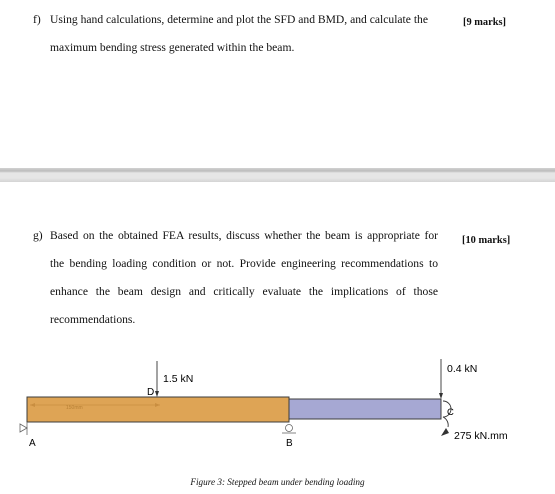 This screenshot has width=555, height=494. Describe the element at coordinates (277, 175) in the screenshot. I see `page-separator` at that location.